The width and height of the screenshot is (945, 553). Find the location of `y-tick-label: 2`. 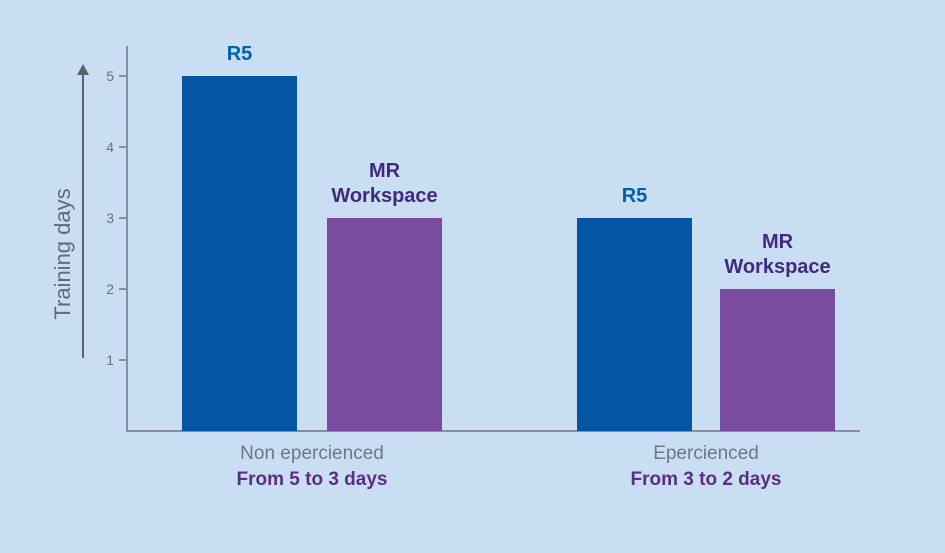

y-tick-label: 2 is located at coordinates (110, 289).